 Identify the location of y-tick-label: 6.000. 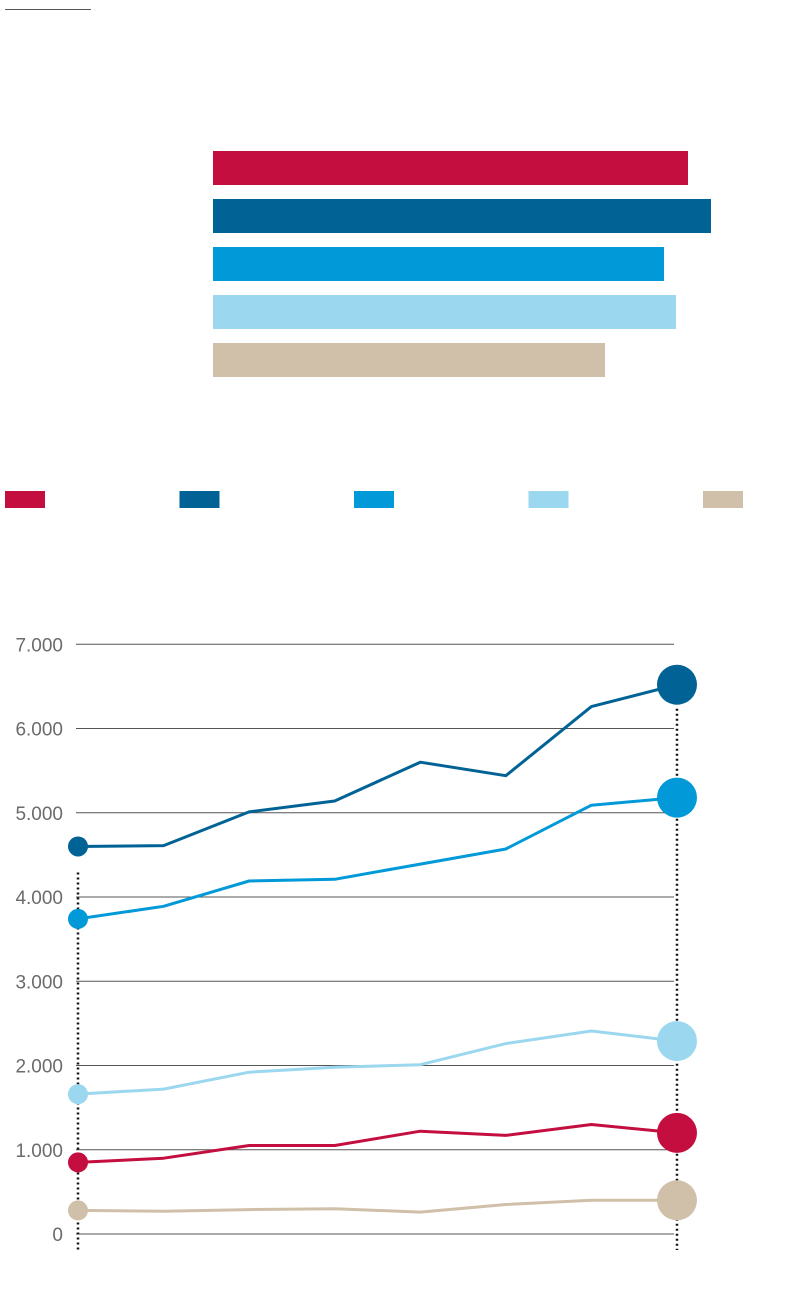
(39, 730).